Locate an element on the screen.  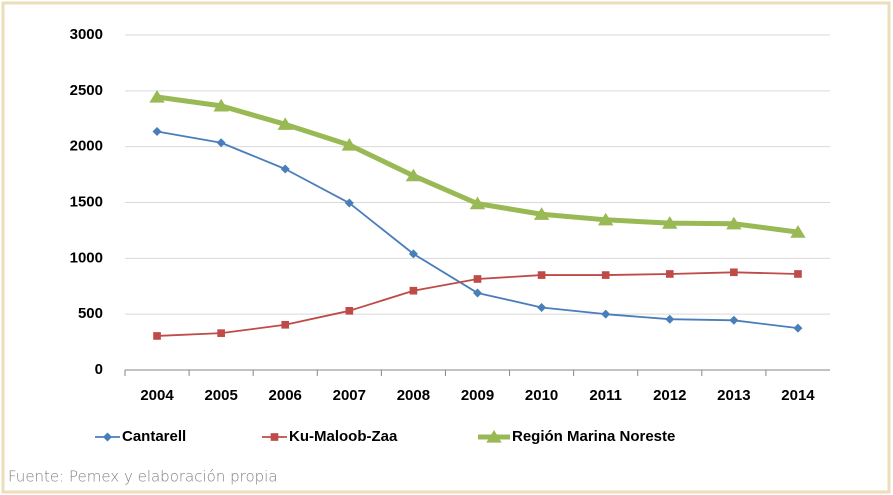
x-tick-label: 2014 is located at coordinates (798, 395).